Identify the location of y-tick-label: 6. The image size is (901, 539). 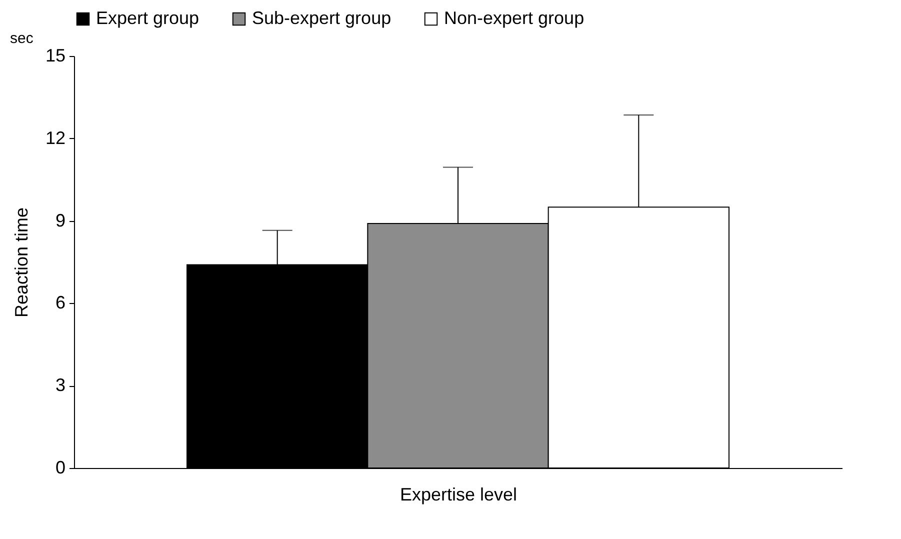
(60, 302).